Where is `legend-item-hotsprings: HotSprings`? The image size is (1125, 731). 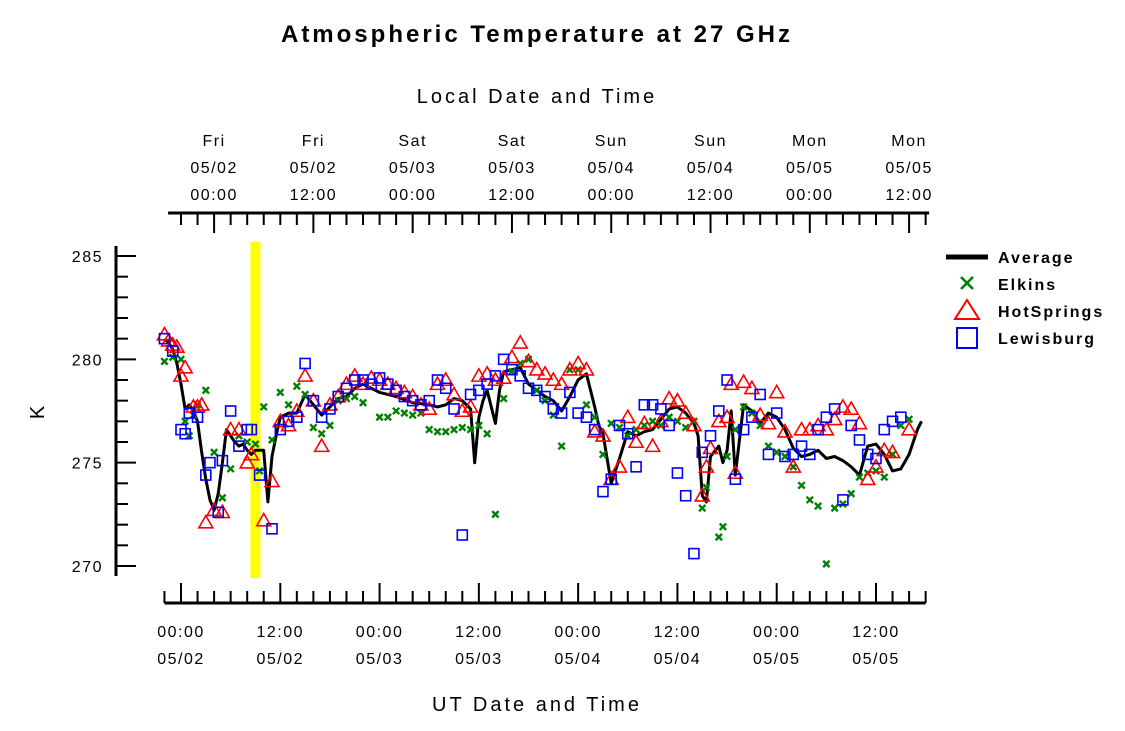 legend-item-hotsprings: HotSprings is located at coordinates (1028, 309).